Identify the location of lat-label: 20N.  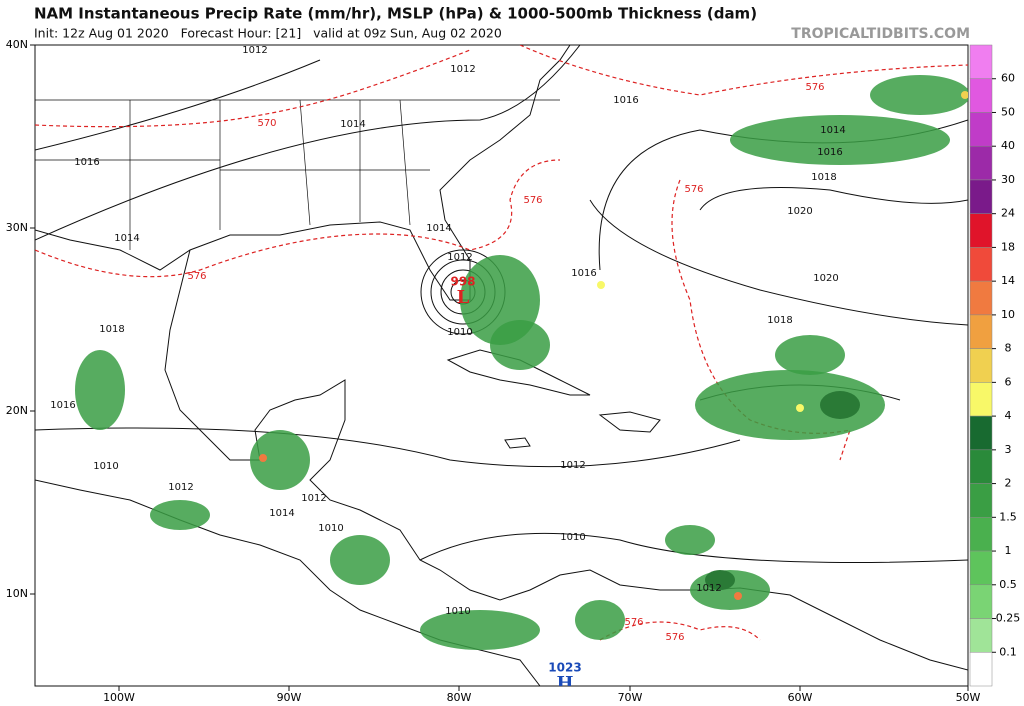
(17, 410).